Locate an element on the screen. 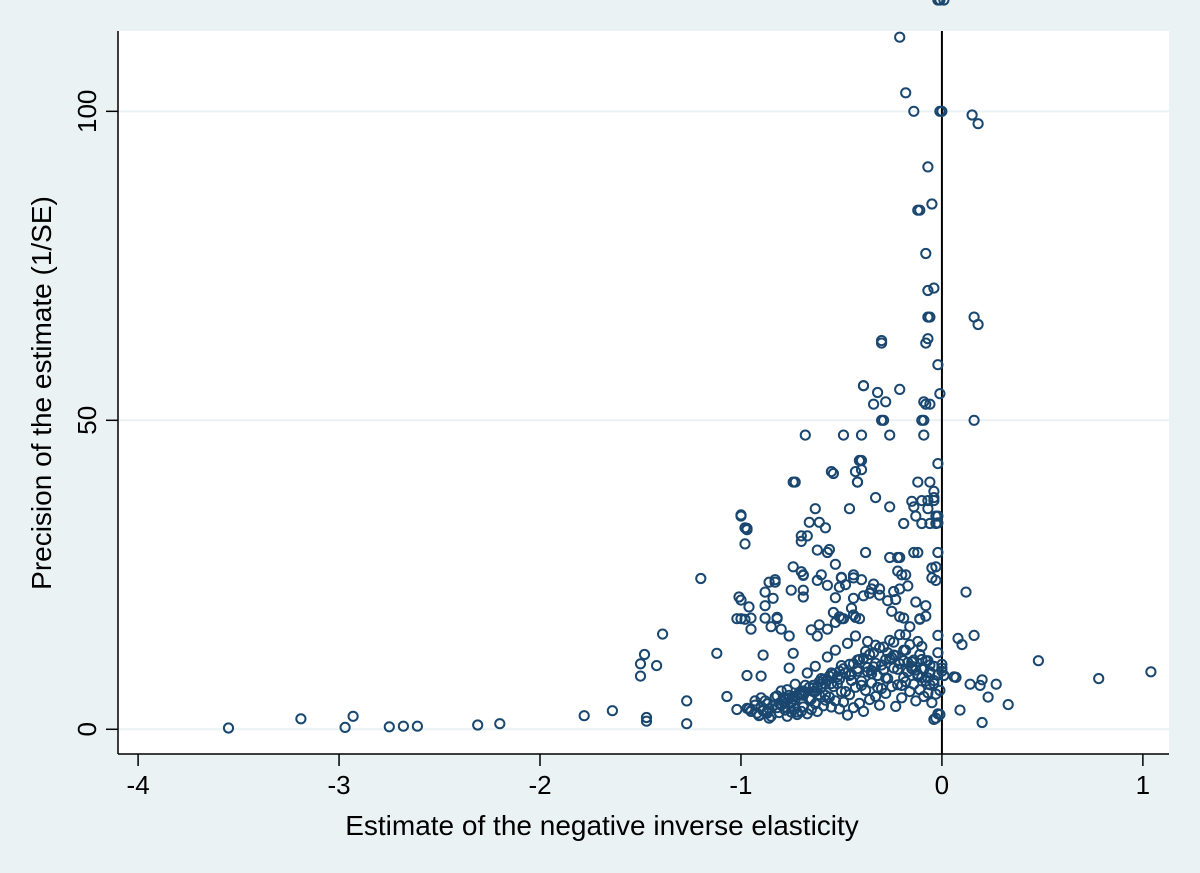 The width and height of the screenshot is (1200, 873). x-tick-label: -2 is located at coordinates (539, 785).